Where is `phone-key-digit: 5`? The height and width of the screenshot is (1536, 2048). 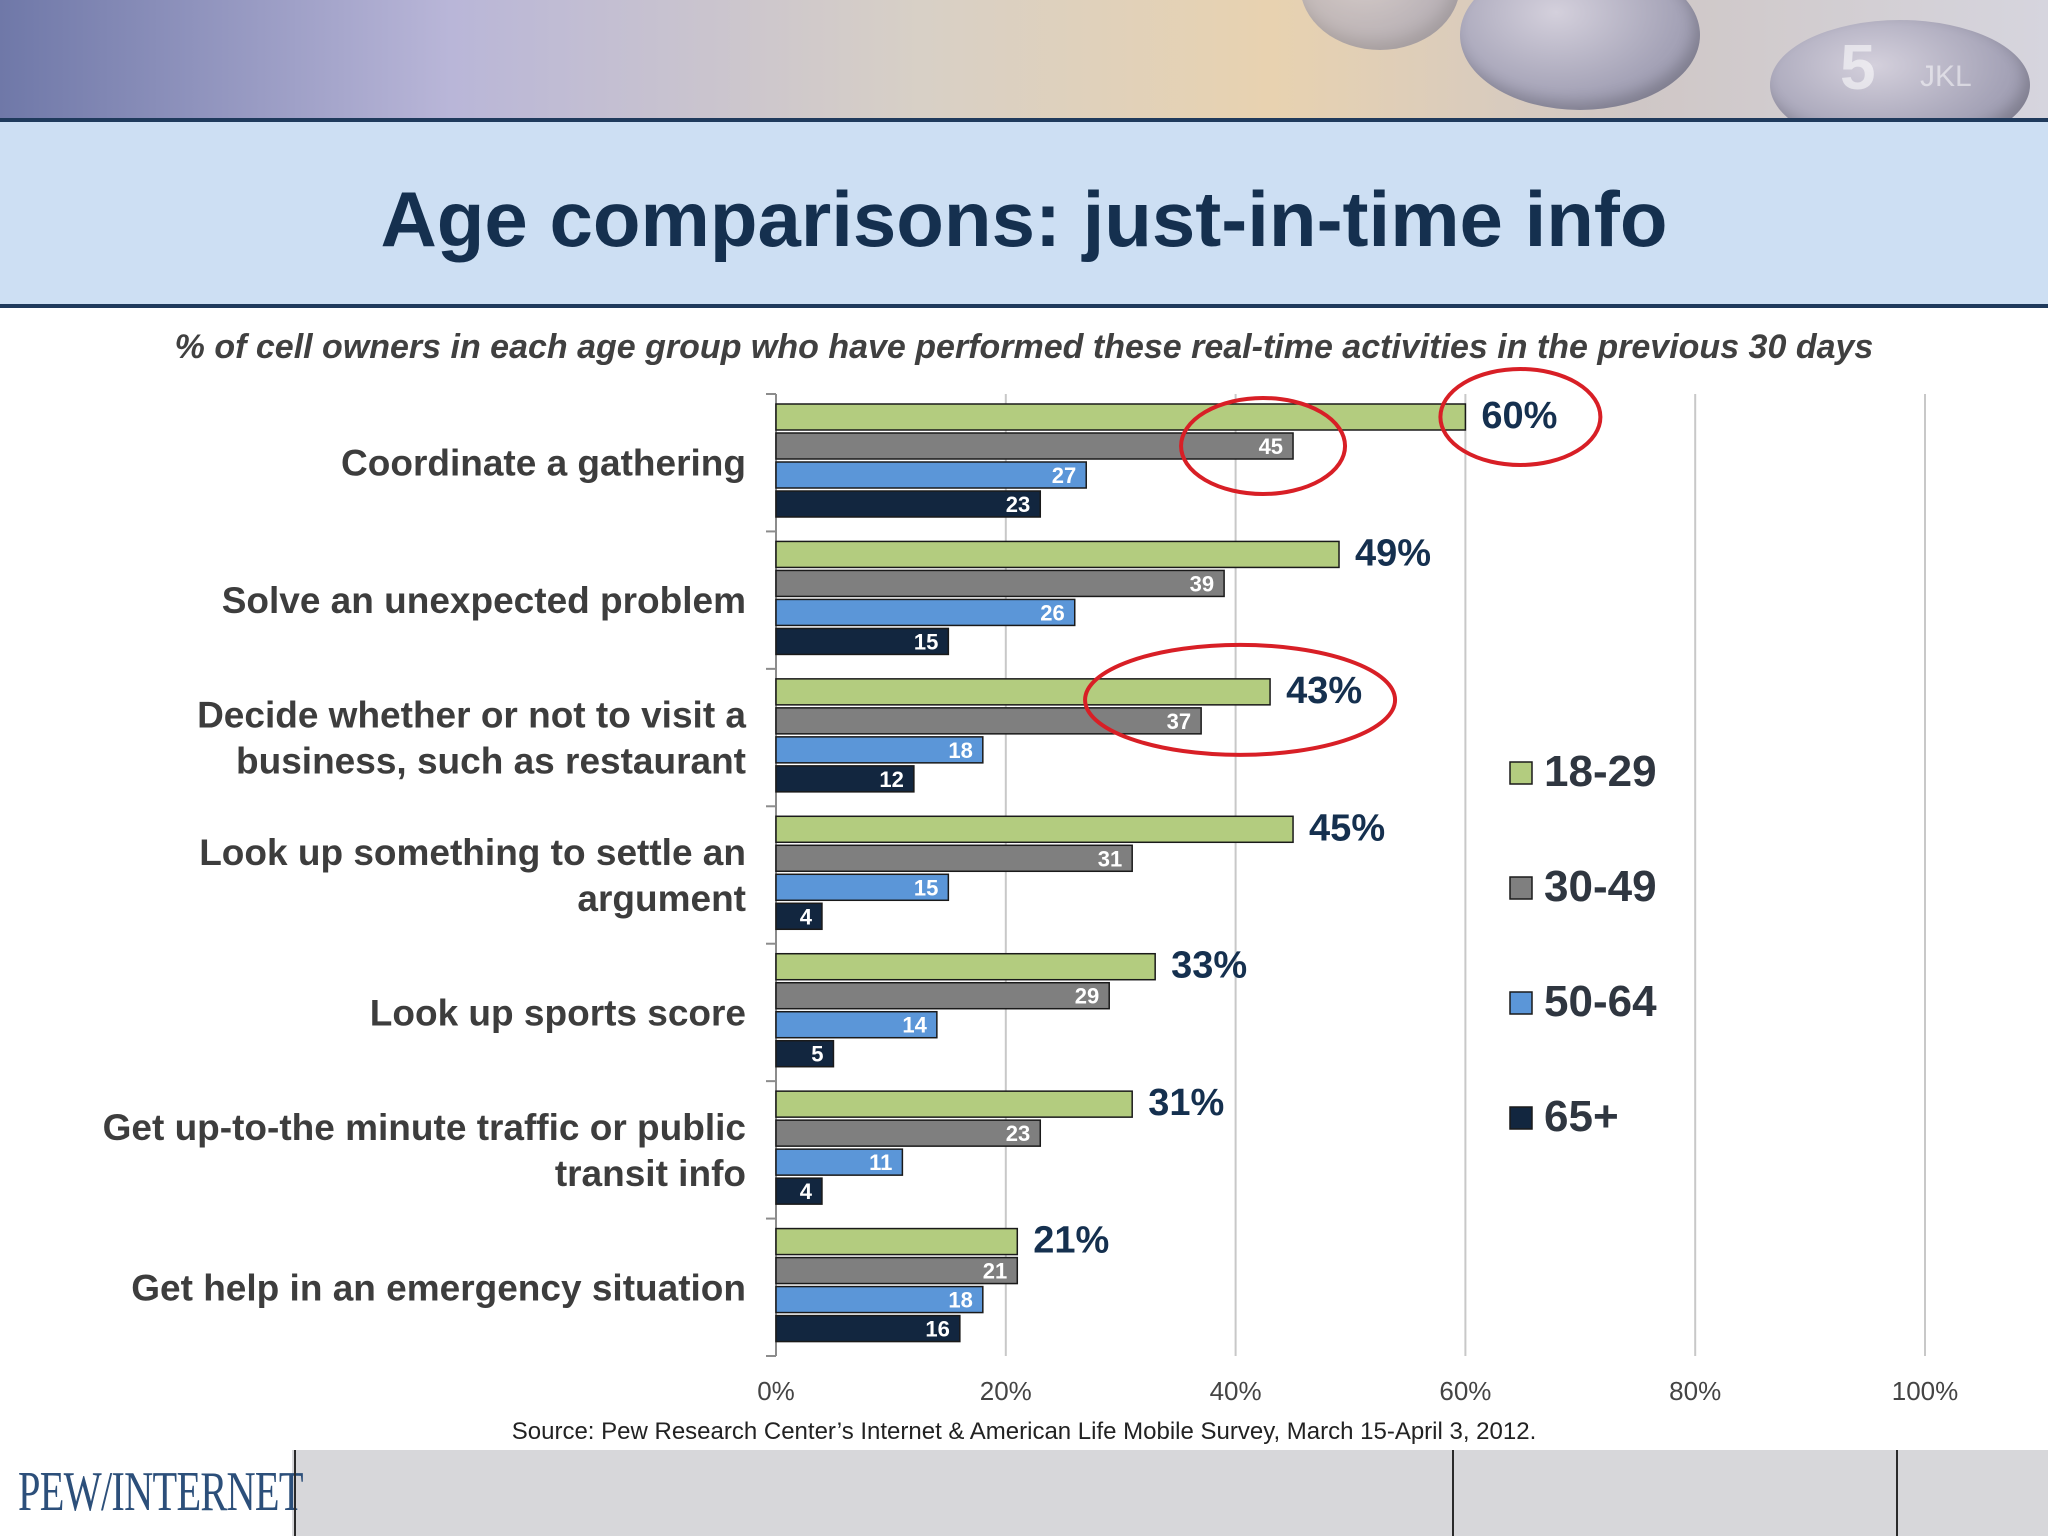 phone-key-digit: 5 is located at coordinates (1858, 67).